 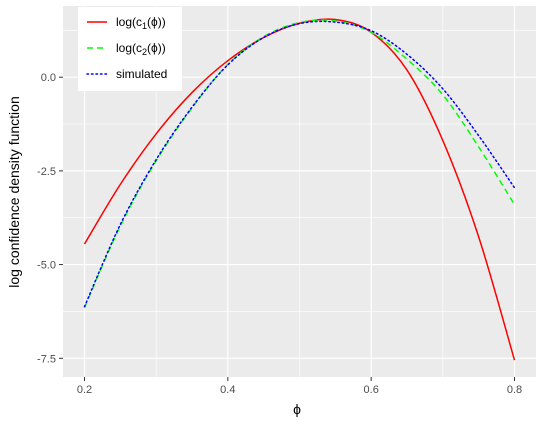 What do you see at coordinates (84, 390) in the screenshot?
I see `x-tick-label: 0.2` at bounding box center [84, 390].